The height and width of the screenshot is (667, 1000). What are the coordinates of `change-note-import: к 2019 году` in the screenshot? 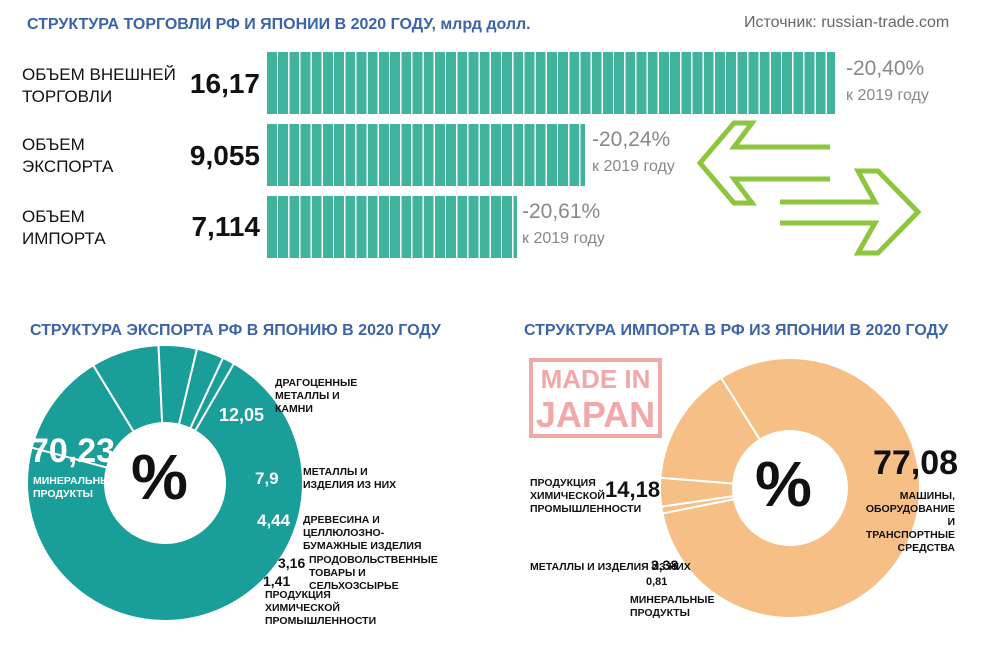 It's located at (563, 238).